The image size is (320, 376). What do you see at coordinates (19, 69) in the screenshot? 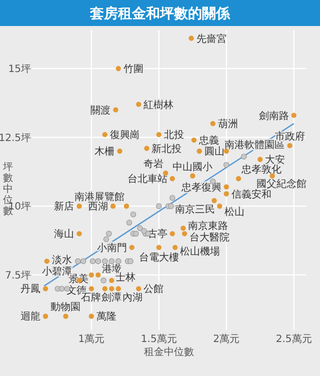
I see `y-tick-label: 15坪` at bounding box center [19, 69].